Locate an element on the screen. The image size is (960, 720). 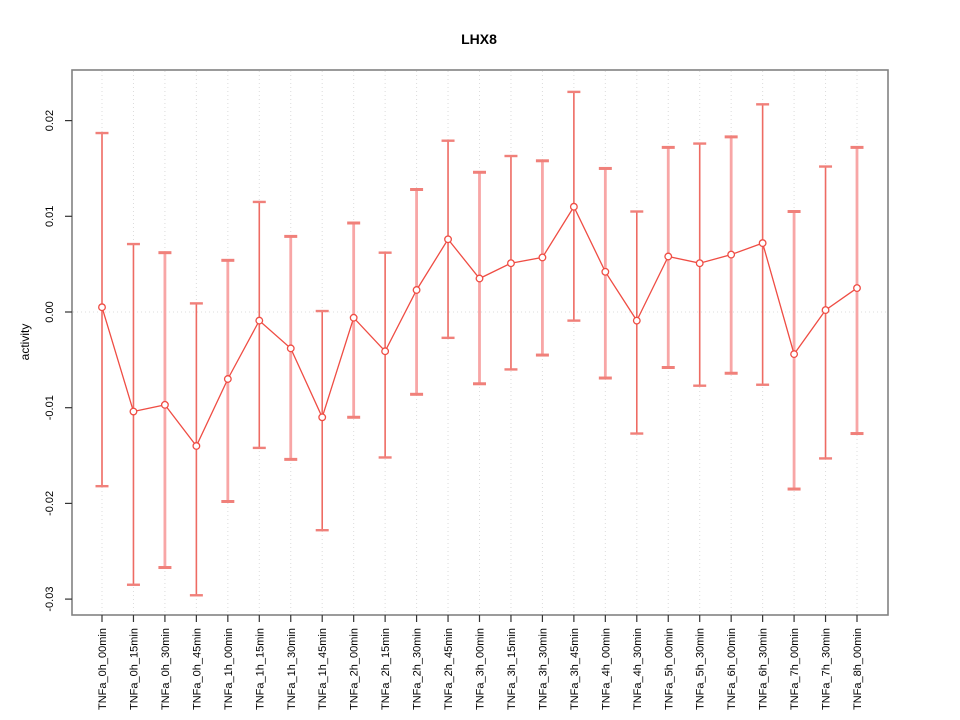
x-tick-label: TNFa_1h_45min is located at coordinates (323, 669).